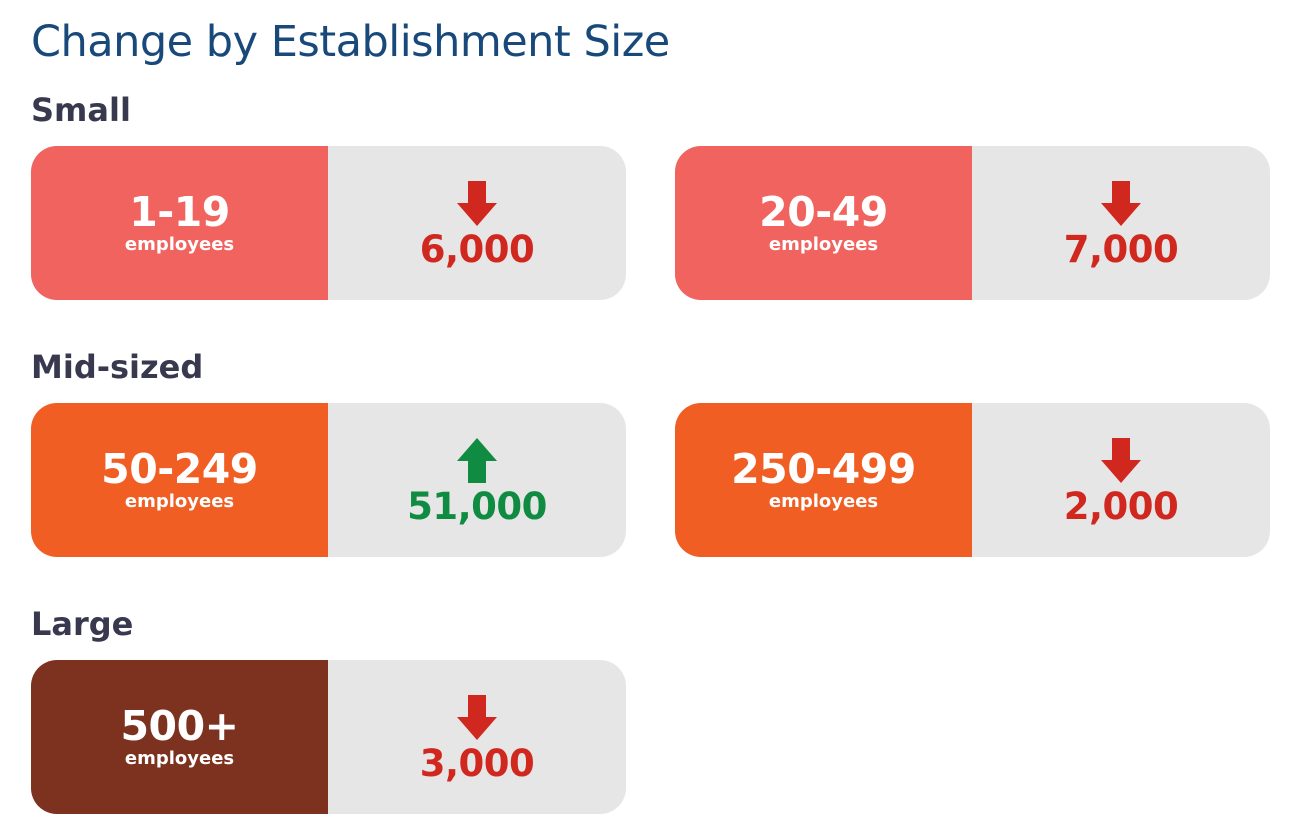 The width and height of the screenshot is (1301, 827). What do you see at coordinates (477, 506) in the screenshot?
I see `change-amount: 51,000` at bounding box center [477, 506].